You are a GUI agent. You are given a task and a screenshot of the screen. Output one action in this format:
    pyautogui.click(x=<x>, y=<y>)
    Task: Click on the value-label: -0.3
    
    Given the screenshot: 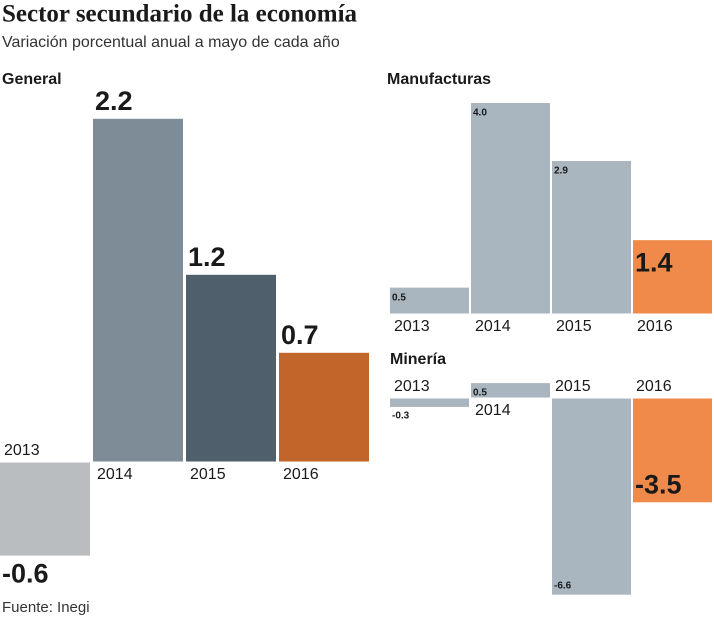 What is the action you would take?
    pyautogui.click(x=401, y=416)
    